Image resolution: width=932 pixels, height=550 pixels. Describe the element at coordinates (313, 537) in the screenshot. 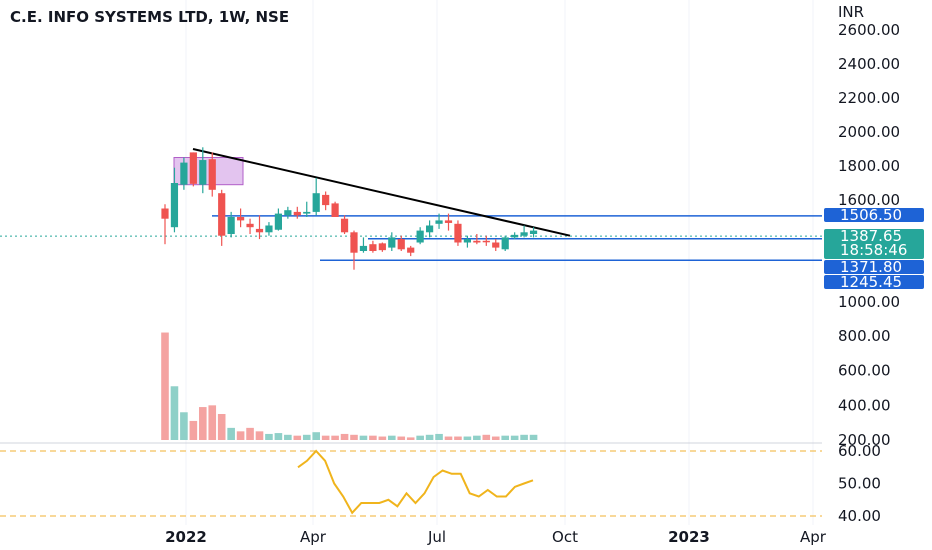

I see `time-axis-label: Apr` at that location.